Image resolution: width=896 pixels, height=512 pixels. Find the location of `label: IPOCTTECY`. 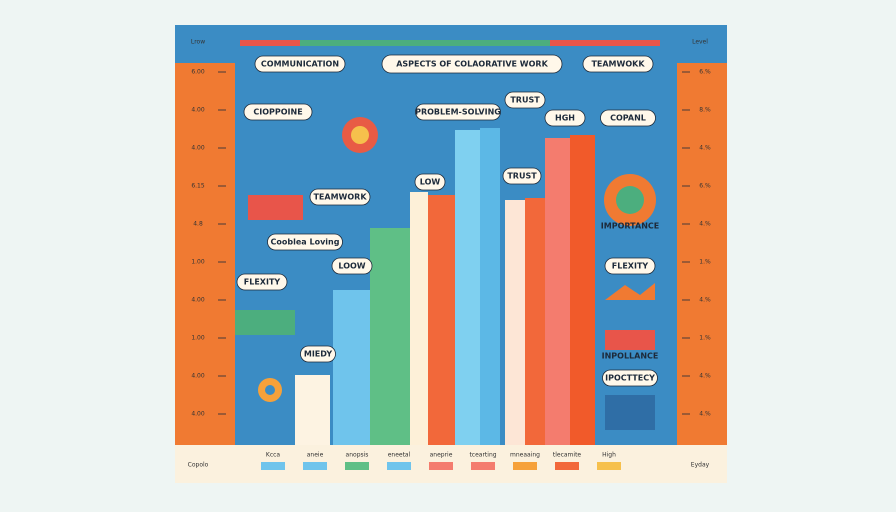

label: IPOCTTECY is located at coordinates (630, 378).